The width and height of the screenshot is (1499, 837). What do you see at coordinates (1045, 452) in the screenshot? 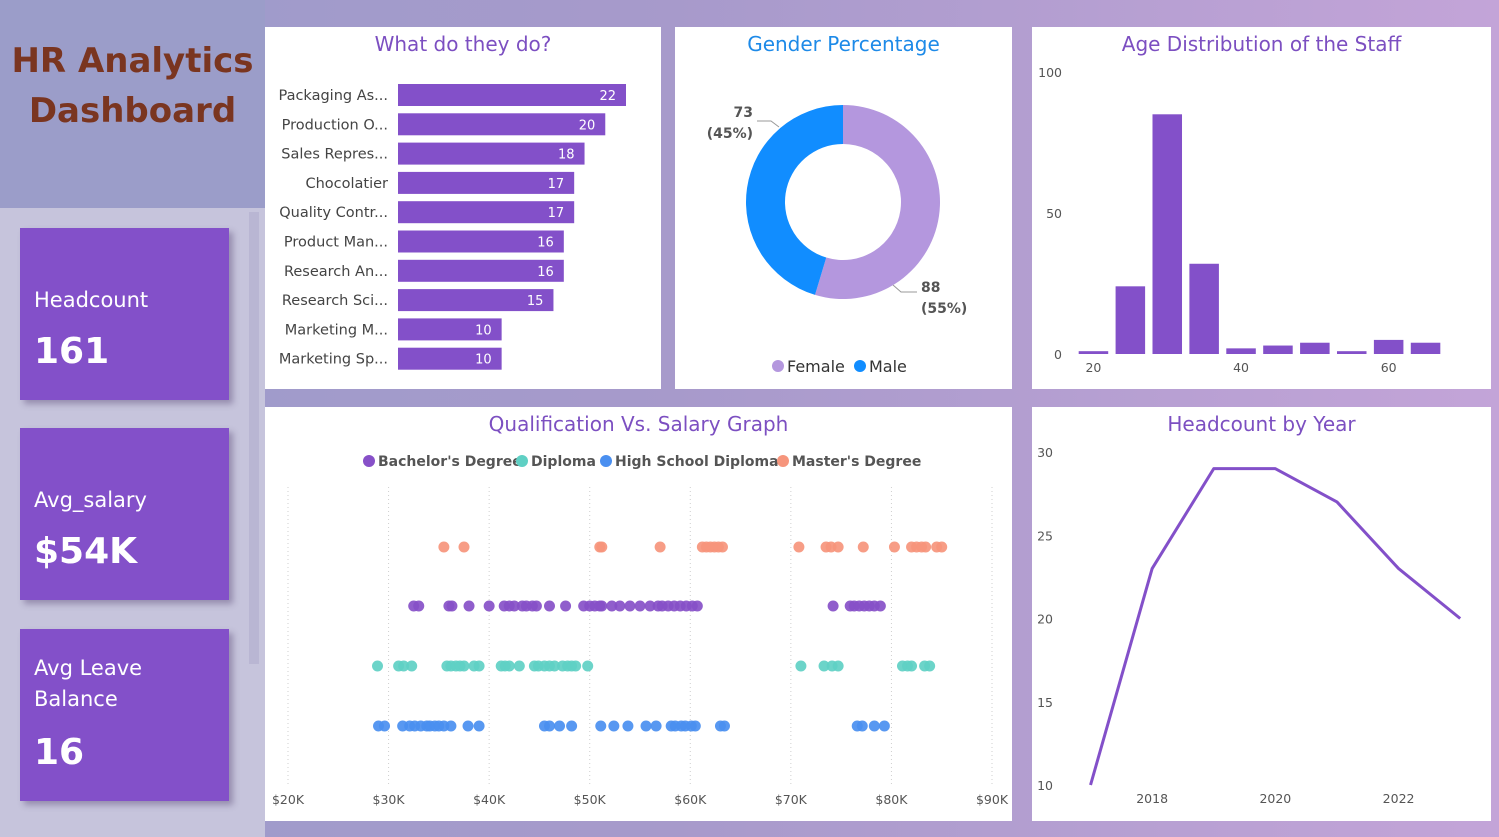
I see `y-tick-label: 30` at bounding box center [1045, 452].